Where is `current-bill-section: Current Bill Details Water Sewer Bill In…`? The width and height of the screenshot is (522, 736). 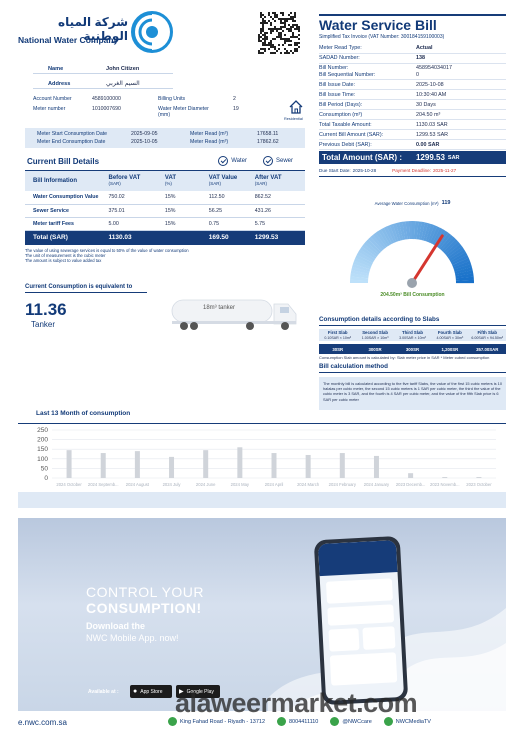 current-bill-section: Current Bill Details Water Sewer Bill In… is located at coordinates (165, 207).